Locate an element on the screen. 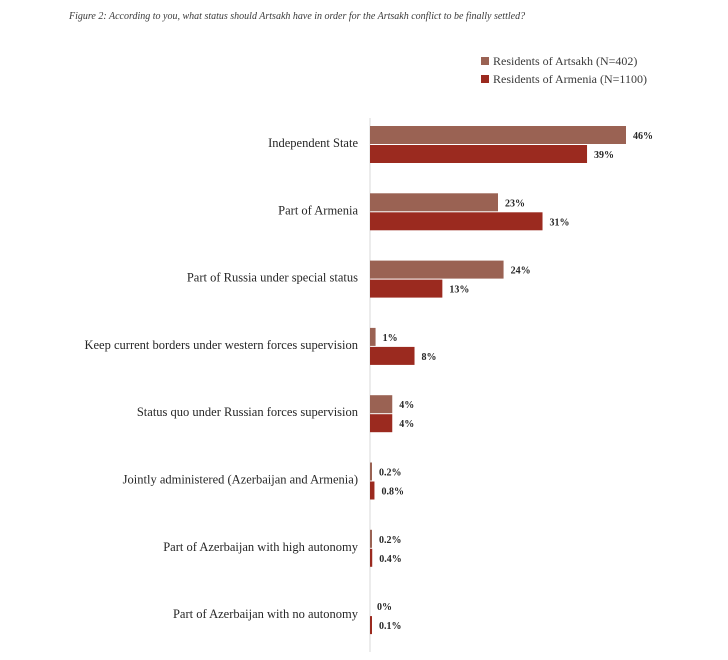 This screenshot has width=728, height=660. legend-item-artsakh: Residents of Artsakh (N=402) is located at coordinates (564, 61).